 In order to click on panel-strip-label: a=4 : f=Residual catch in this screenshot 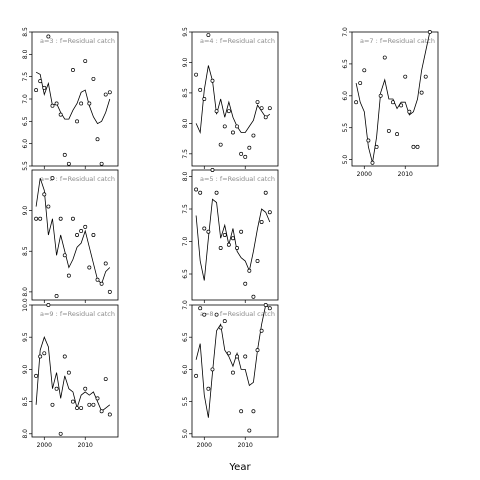, I will do `click(237, 41)`.